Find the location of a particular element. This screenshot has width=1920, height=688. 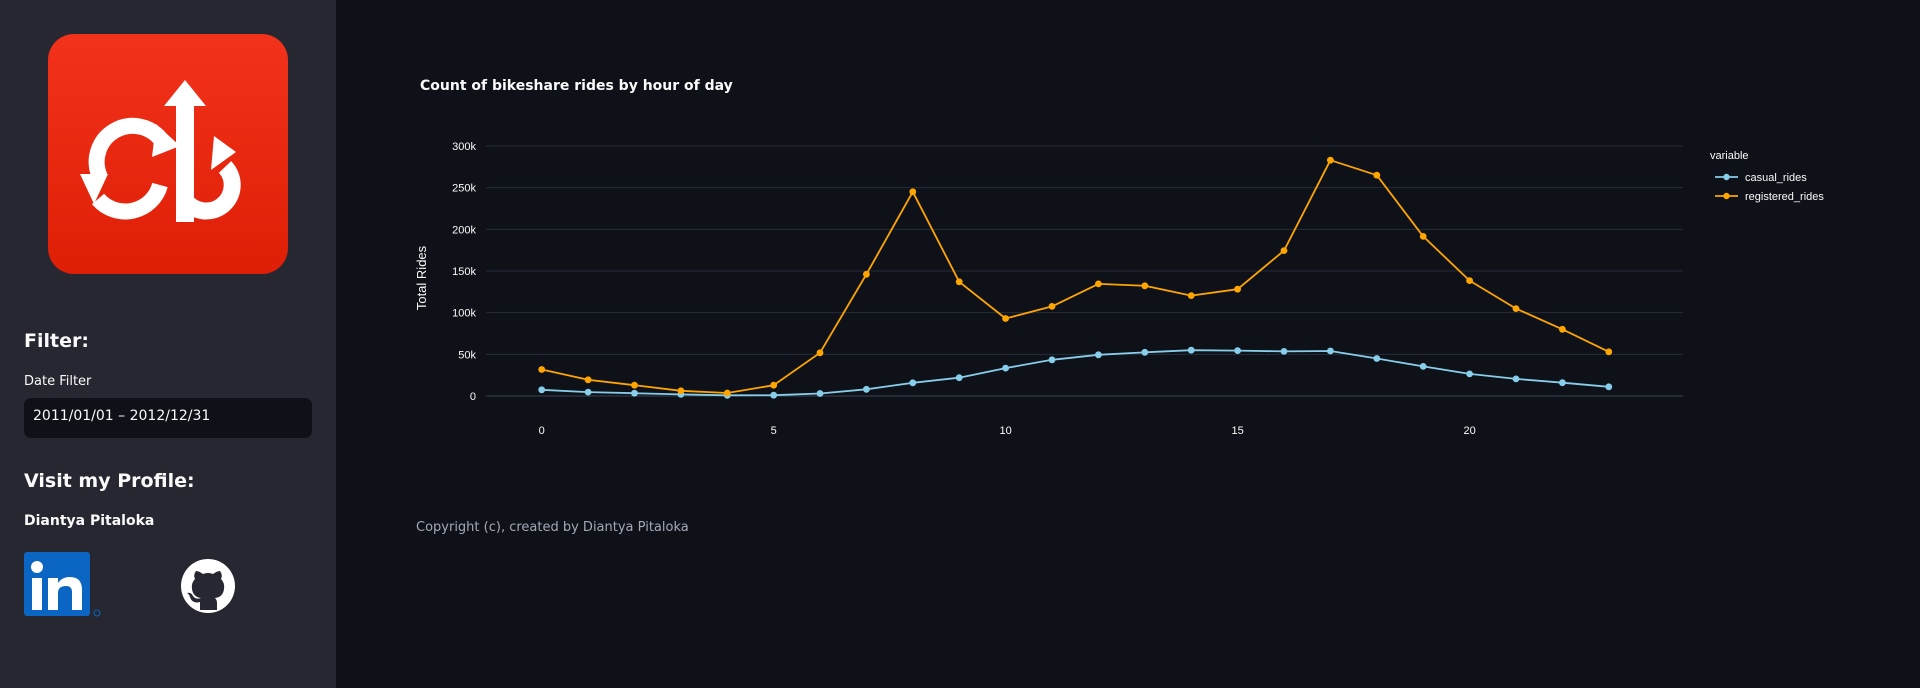

y-tick-label: 300k is located at coordinates (464, 147).